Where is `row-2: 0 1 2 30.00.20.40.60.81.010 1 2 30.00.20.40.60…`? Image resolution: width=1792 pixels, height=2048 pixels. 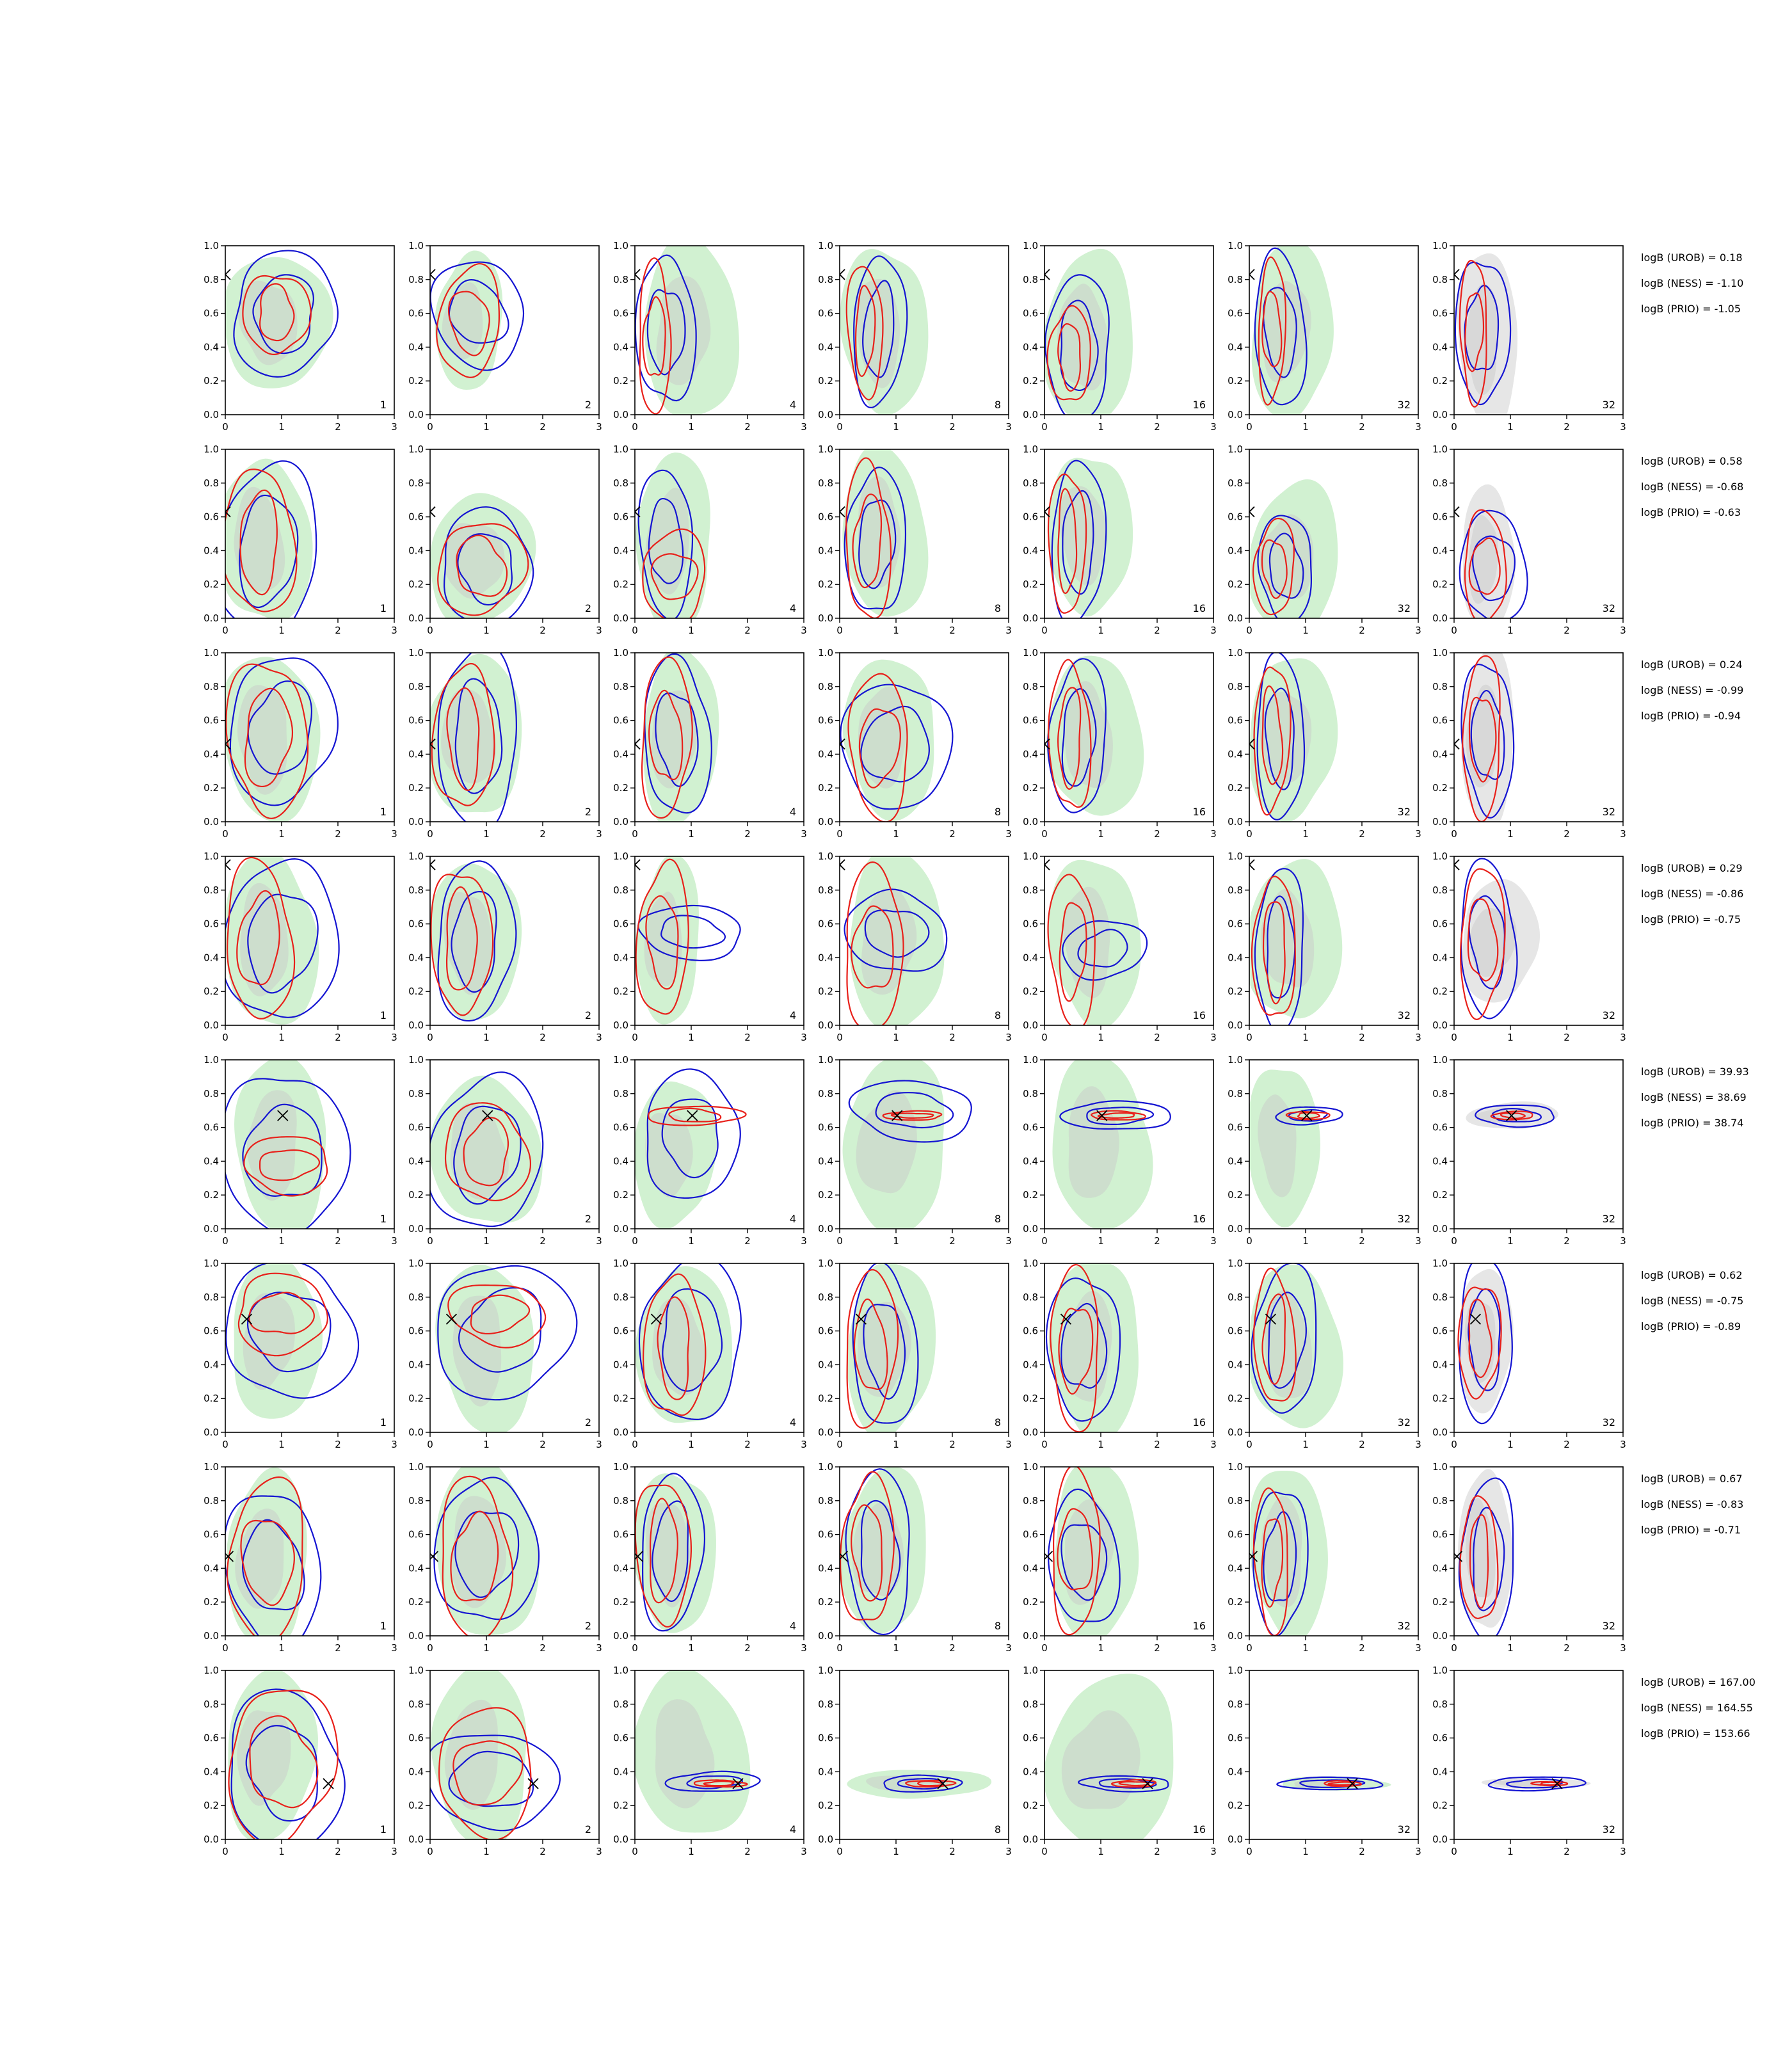
row-2: 0 1 2 30.00.20.40.60.81.010 1 2 30.00.20.40.60… is located at coordinates (973, 540).